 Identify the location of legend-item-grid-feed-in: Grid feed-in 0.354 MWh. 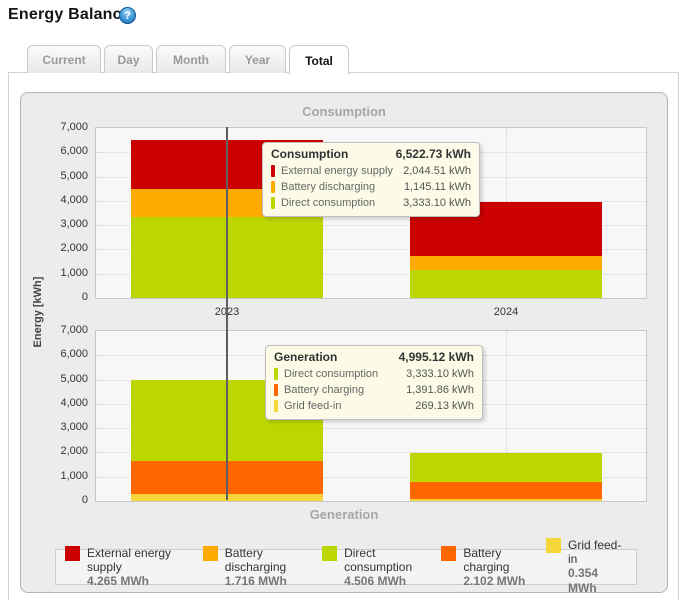
(586, 567).